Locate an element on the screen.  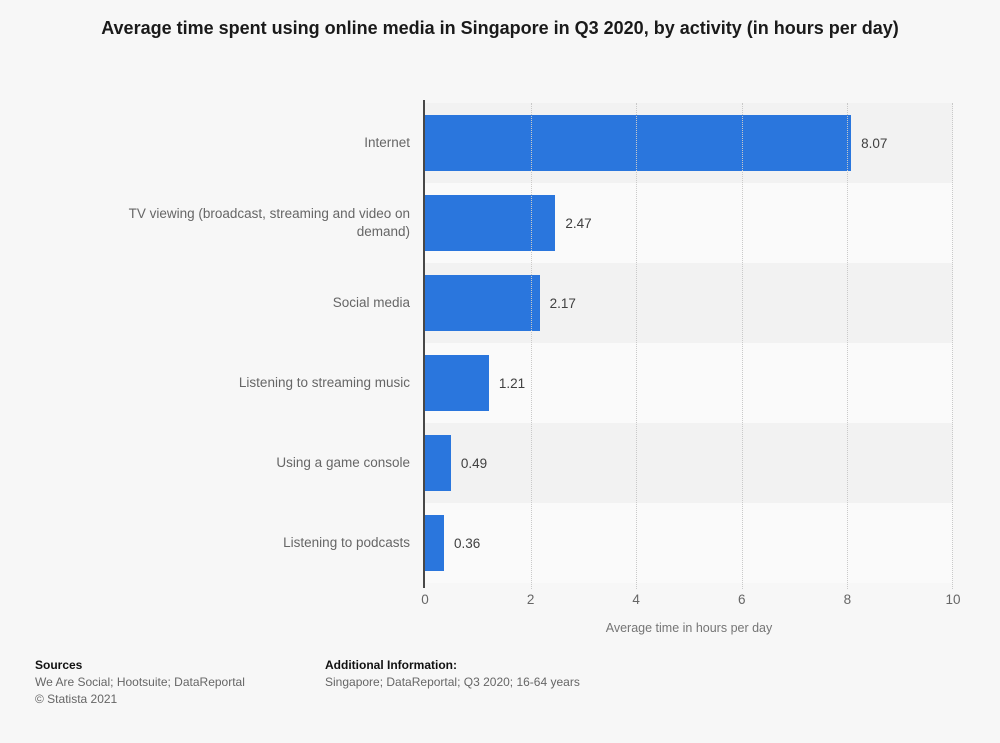
x-tick-label: 4 is located at coordinates (636, 599).